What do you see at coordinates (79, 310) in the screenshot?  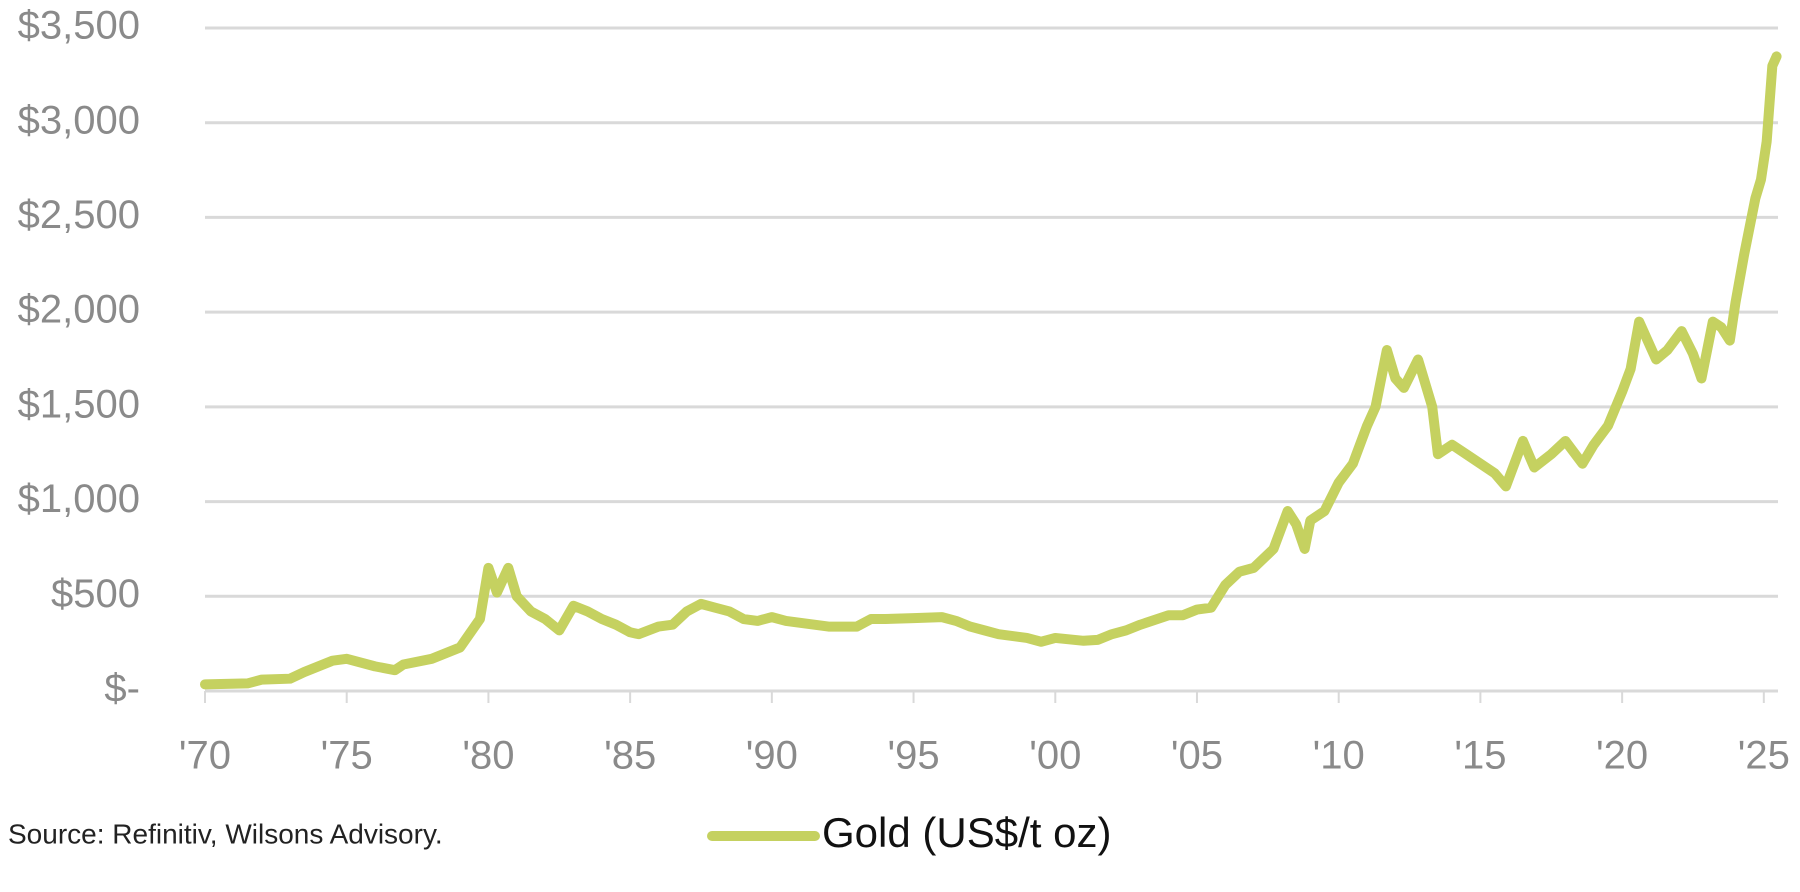 I see `y-tick-label: $2,000` at bounding box center [79, 310].